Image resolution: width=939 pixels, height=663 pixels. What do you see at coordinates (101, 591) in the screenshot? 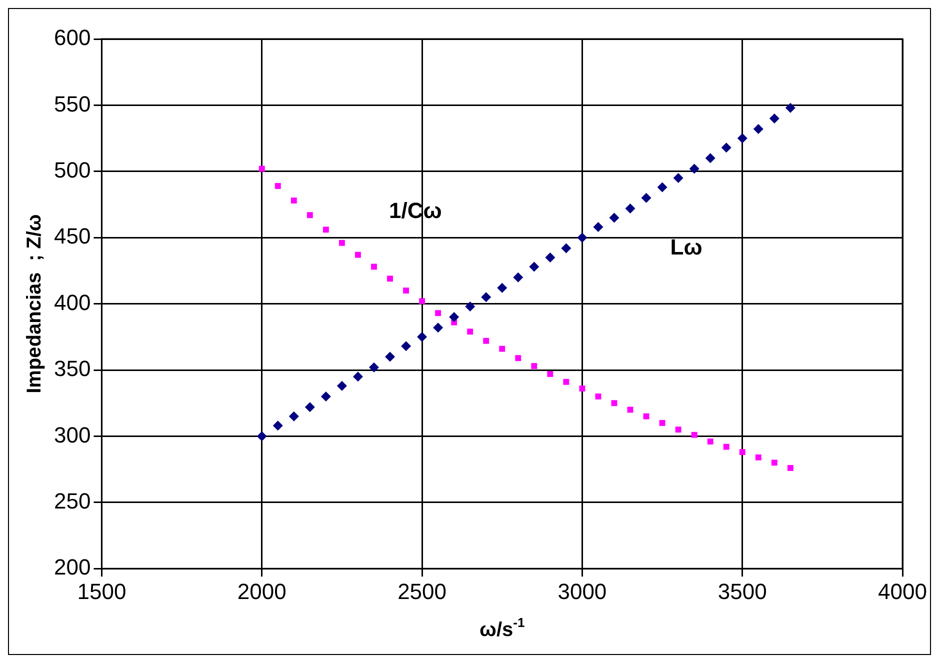
I see `x-tick-label: 1500` at bounding box center [101, 591].